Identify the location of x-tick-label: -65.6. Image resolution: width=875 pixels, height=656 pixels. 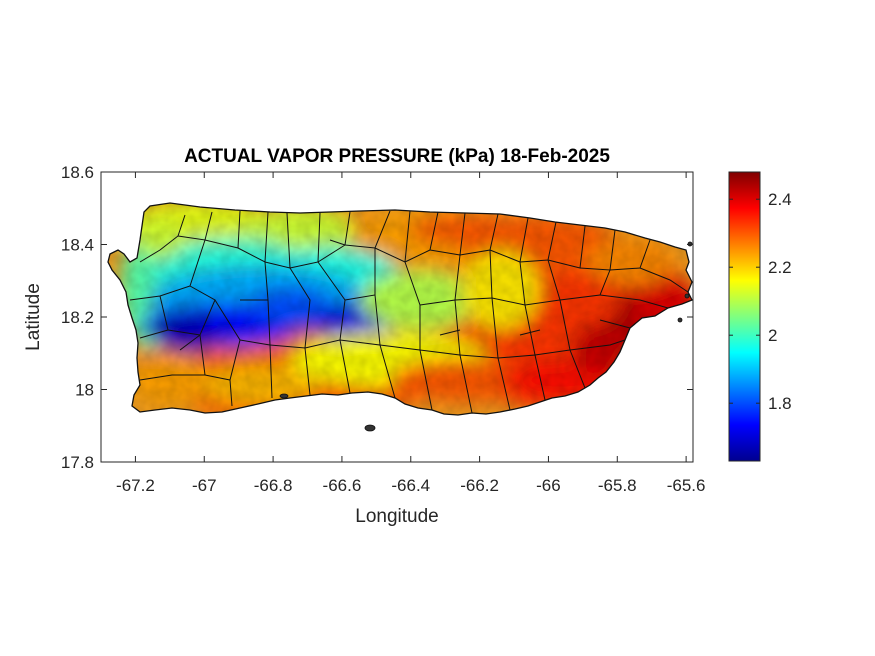
(686, 485).